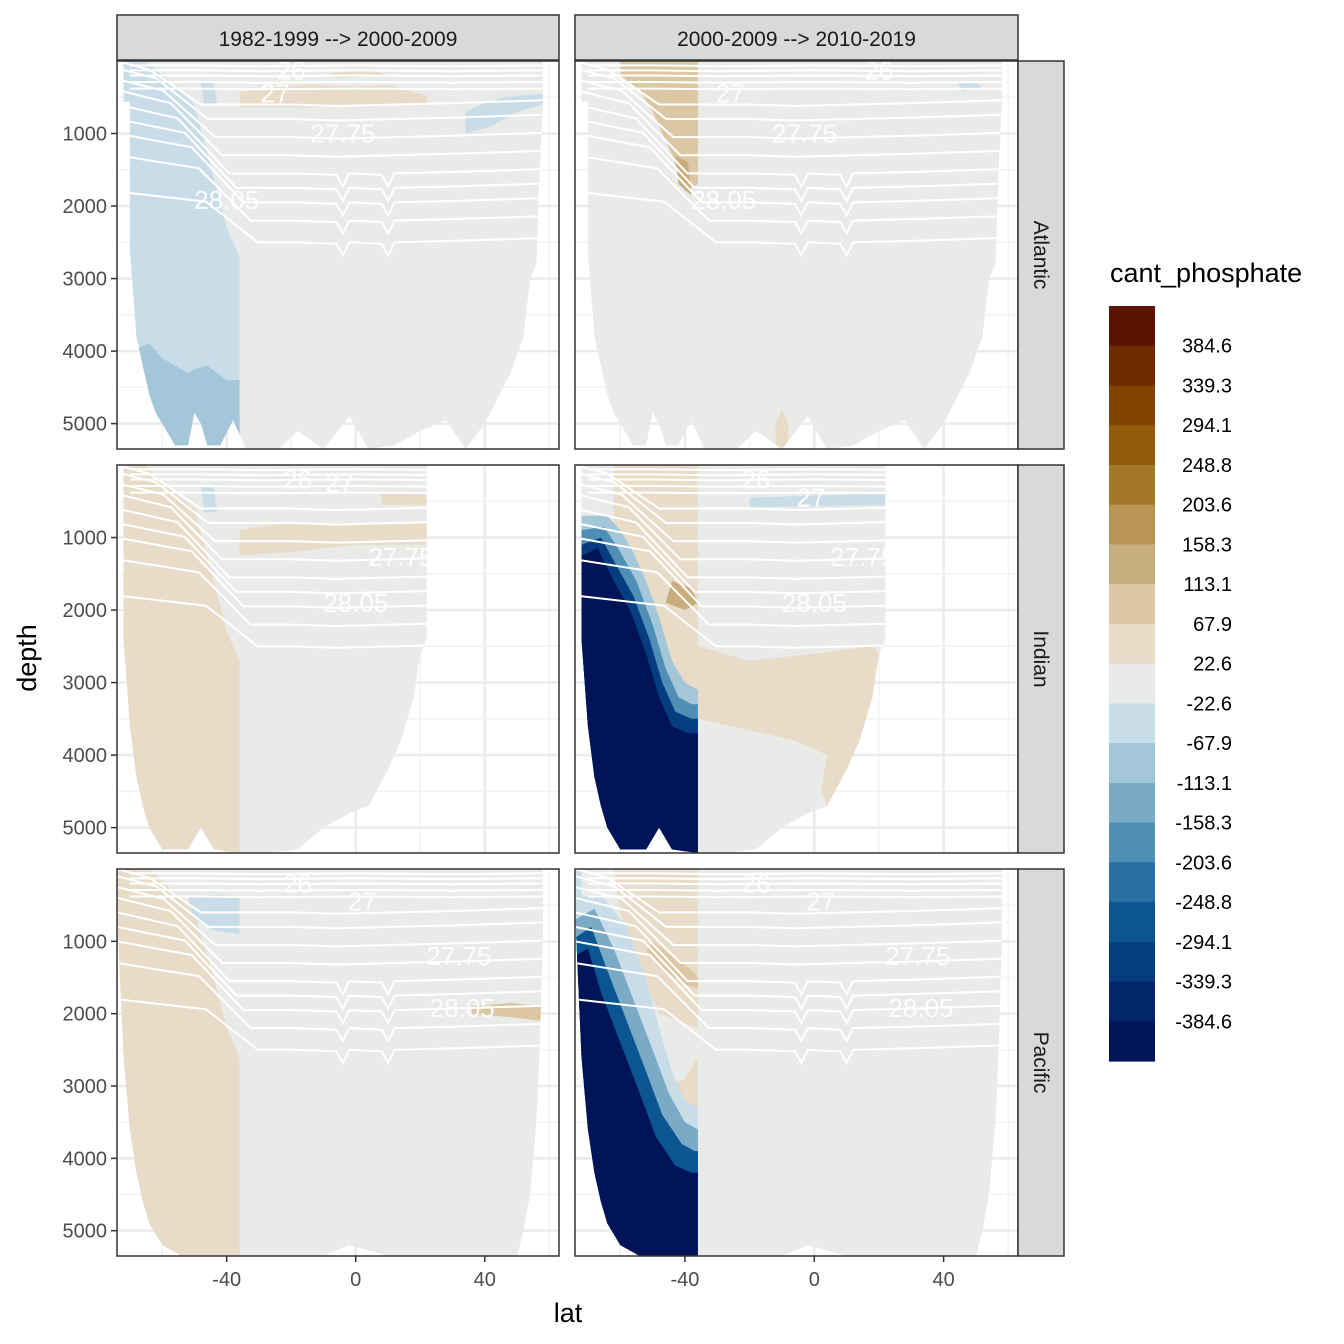 This screenshot has width=1344, height=1344. Describe the element at coordinates (1040, 1063) in the screenshot. I see `row-strip-label: Pacific` at that location.